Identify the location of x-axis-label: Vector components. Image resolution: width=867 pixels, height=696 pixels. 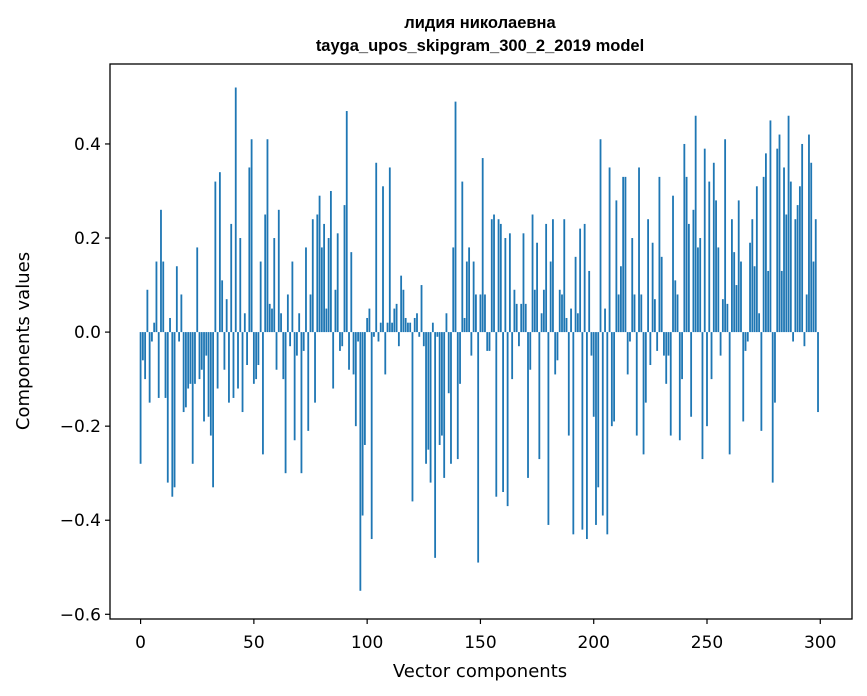
(480, 671).